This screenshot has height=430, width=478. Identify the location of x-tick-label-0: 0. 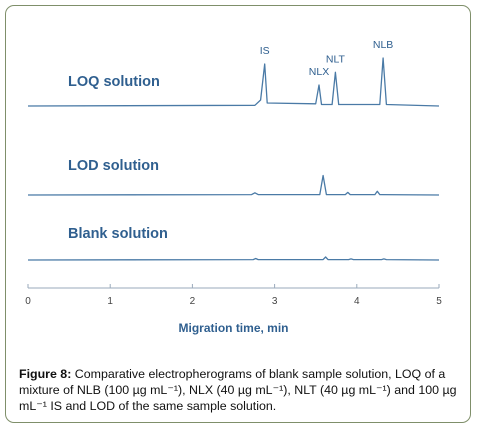
(28, 301).